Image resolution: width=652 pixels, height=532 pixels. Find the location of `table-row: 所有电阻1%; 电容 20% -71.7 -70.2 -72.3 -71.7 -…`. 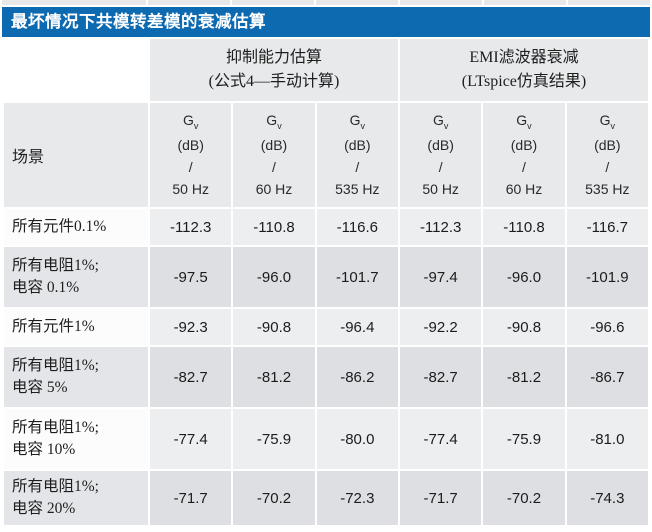

table-row: 所有电阻1%; 电容 20% -71.7 -70.2 -72.3 -71.7 -… is located at coordinates (326, 498).